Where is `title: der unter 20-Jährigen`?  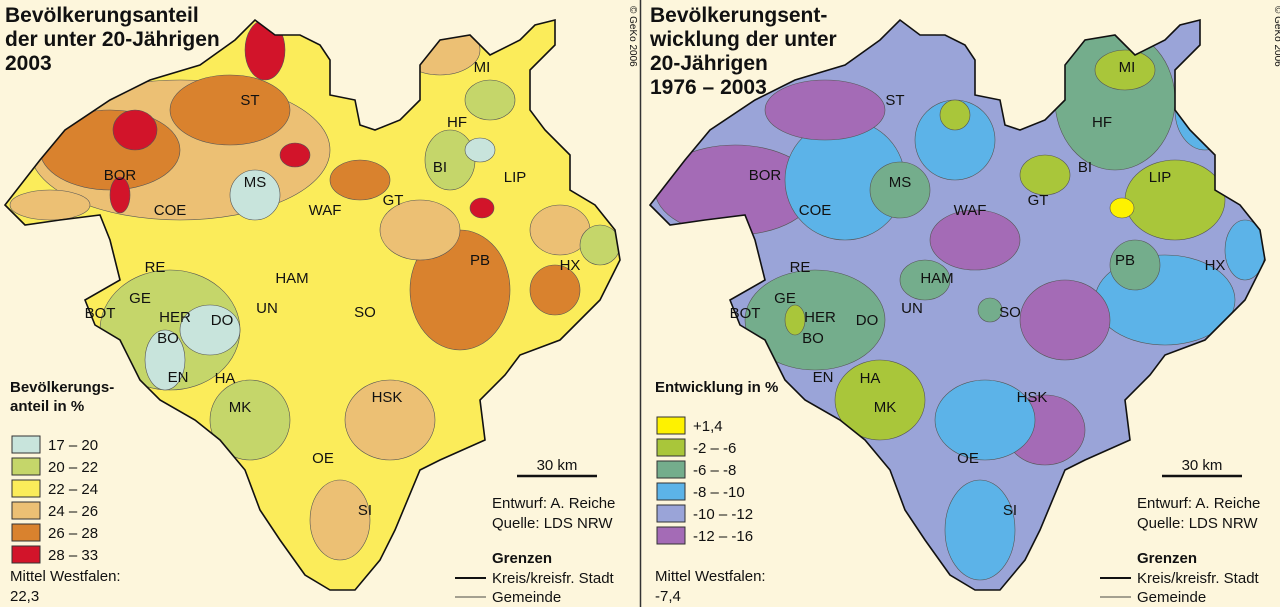
title: der unter 20-Jährigen is located at coordinates (112, 39).